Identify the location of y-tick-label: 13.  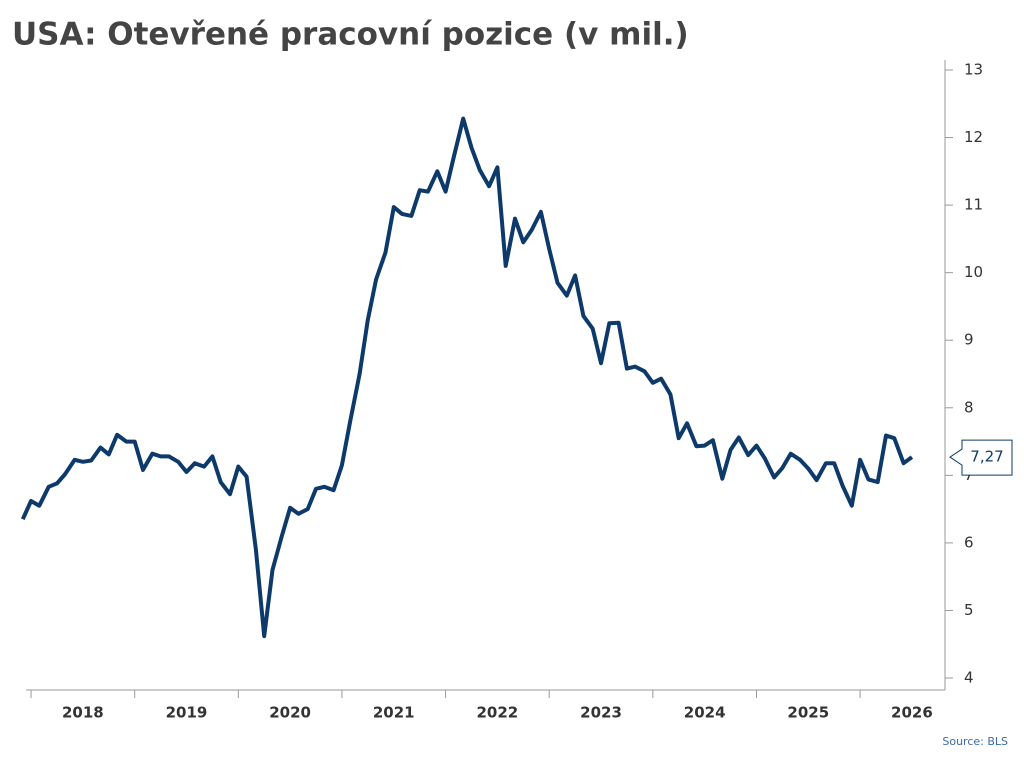
(973, 70).